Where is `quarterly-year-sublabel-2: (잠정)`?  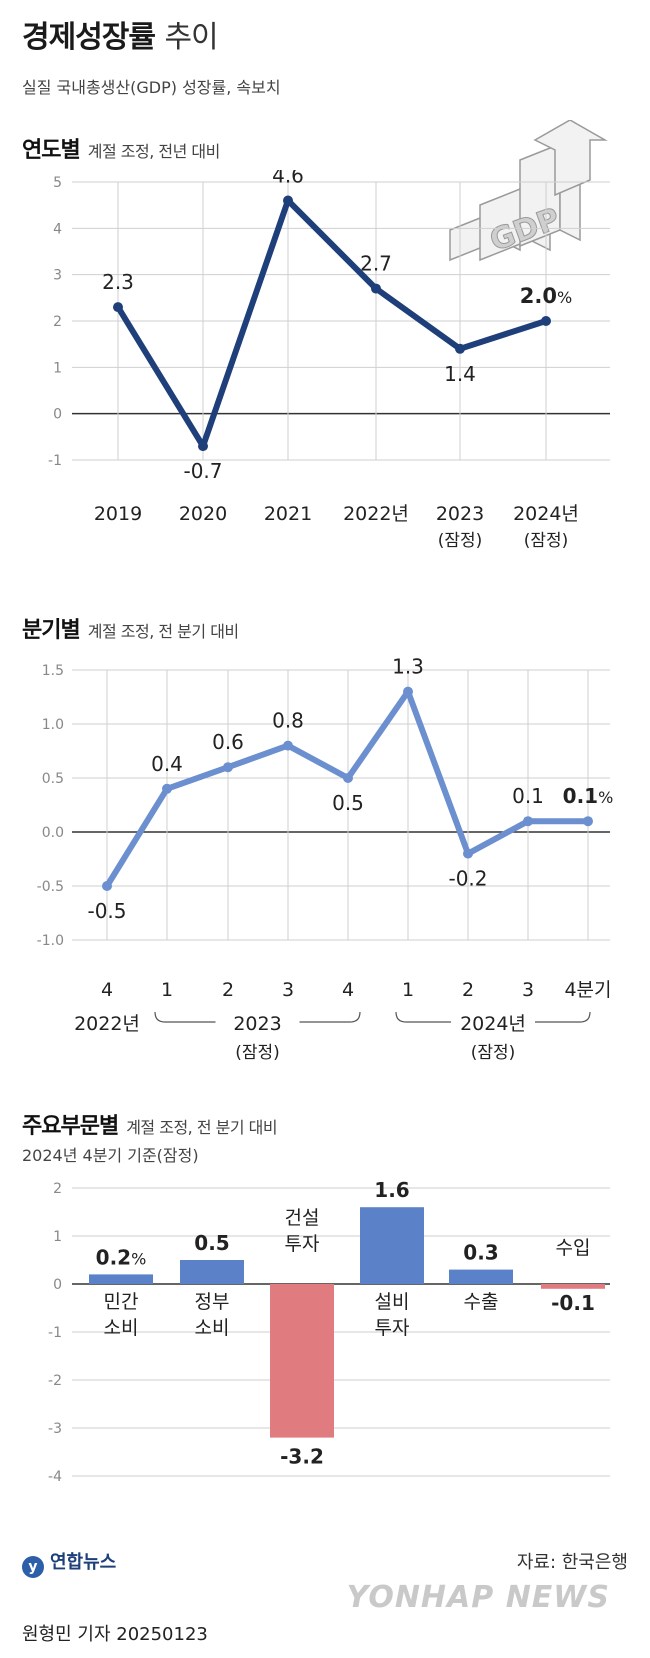
quarterly-year-sublabel-2: (잠정) is located at coordinates (493, 1053).